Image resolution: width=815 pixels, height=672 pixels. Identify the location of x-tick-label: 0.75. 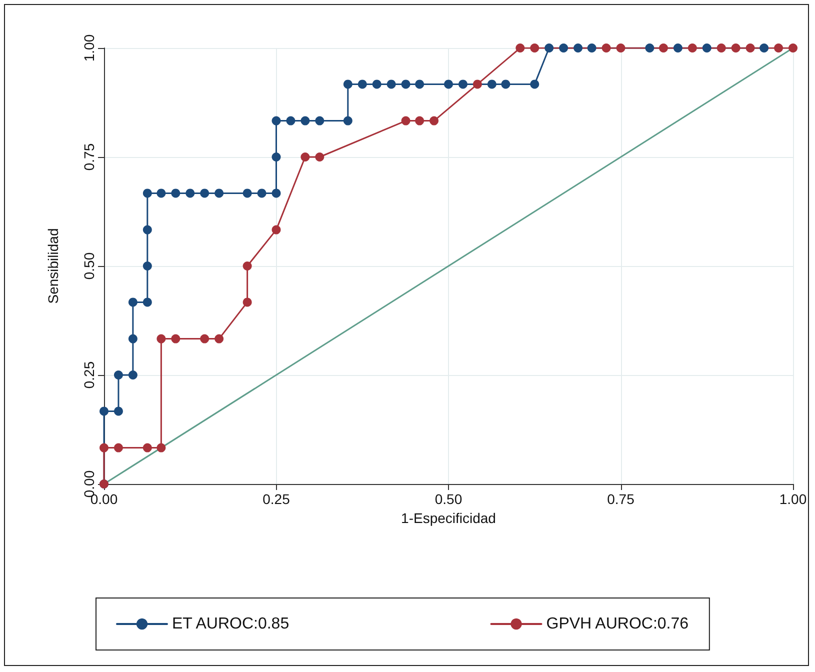
(621, 499).